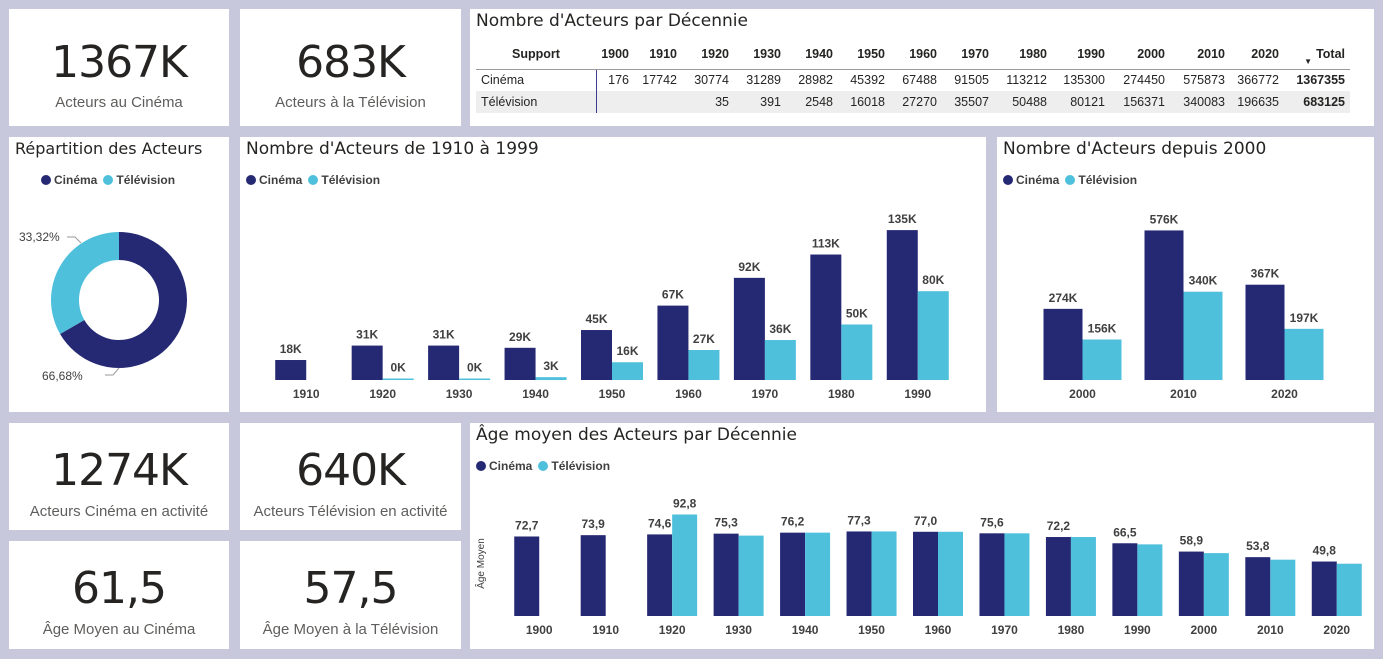 The width and height of the screenshot is (1383, 659). I want to click on matrix-header: 1990, so click(1081, 54).